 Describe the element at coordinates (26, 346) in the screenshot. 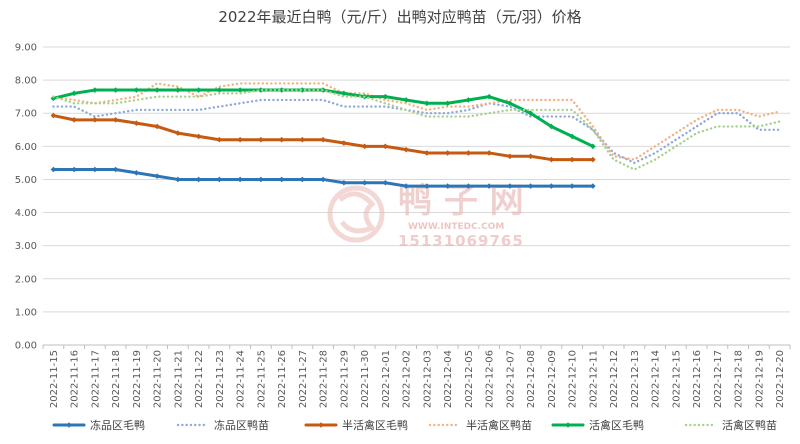

I see `y-tick-label: 0.00` at that location.